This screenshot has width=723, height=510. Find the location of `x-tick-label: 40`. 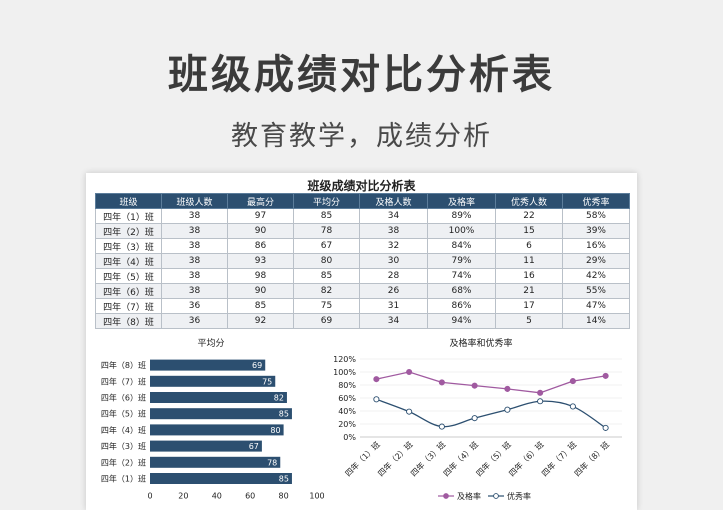

x-tick-label: 40 is located at coordinates (217, 496).